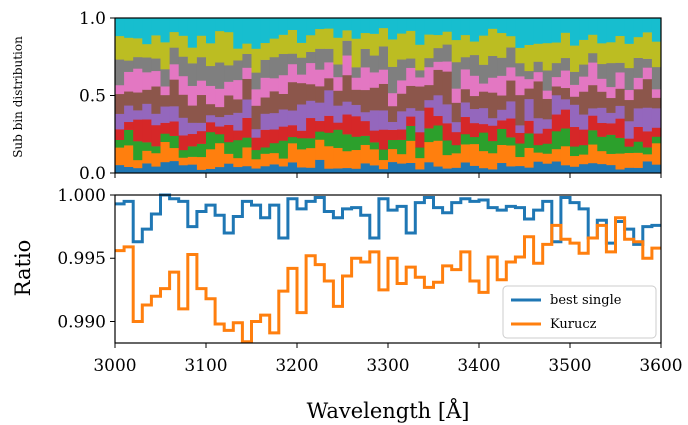  I want to click on legend-label-best-single: best single, so click(586, 300).